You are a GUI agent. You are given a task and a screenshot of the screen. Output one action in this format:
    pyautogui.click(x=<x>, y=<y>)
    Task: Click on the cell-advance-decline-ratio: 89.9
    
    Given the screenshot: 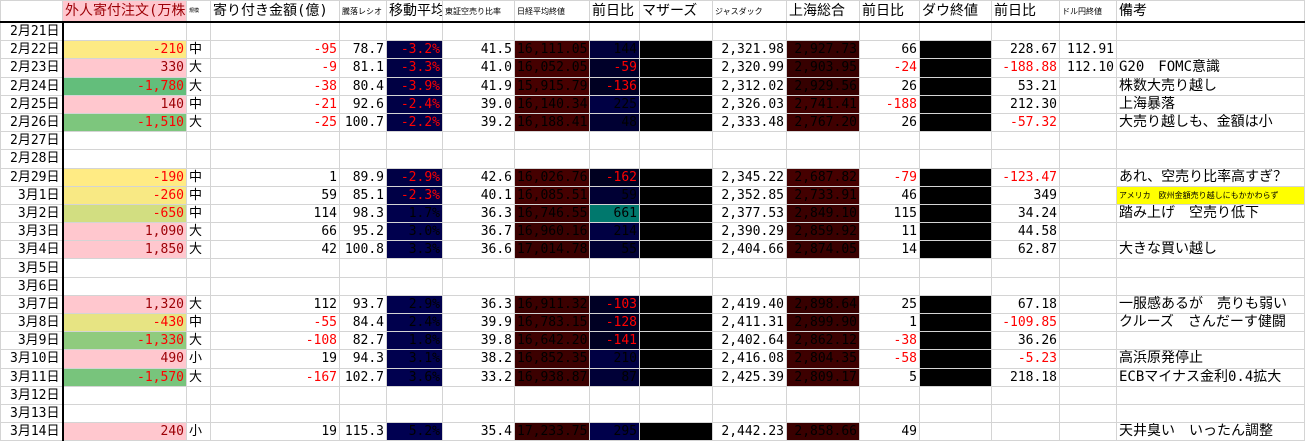 What is the action you would take?
    pyautogui.click(x=363, y=177)
    